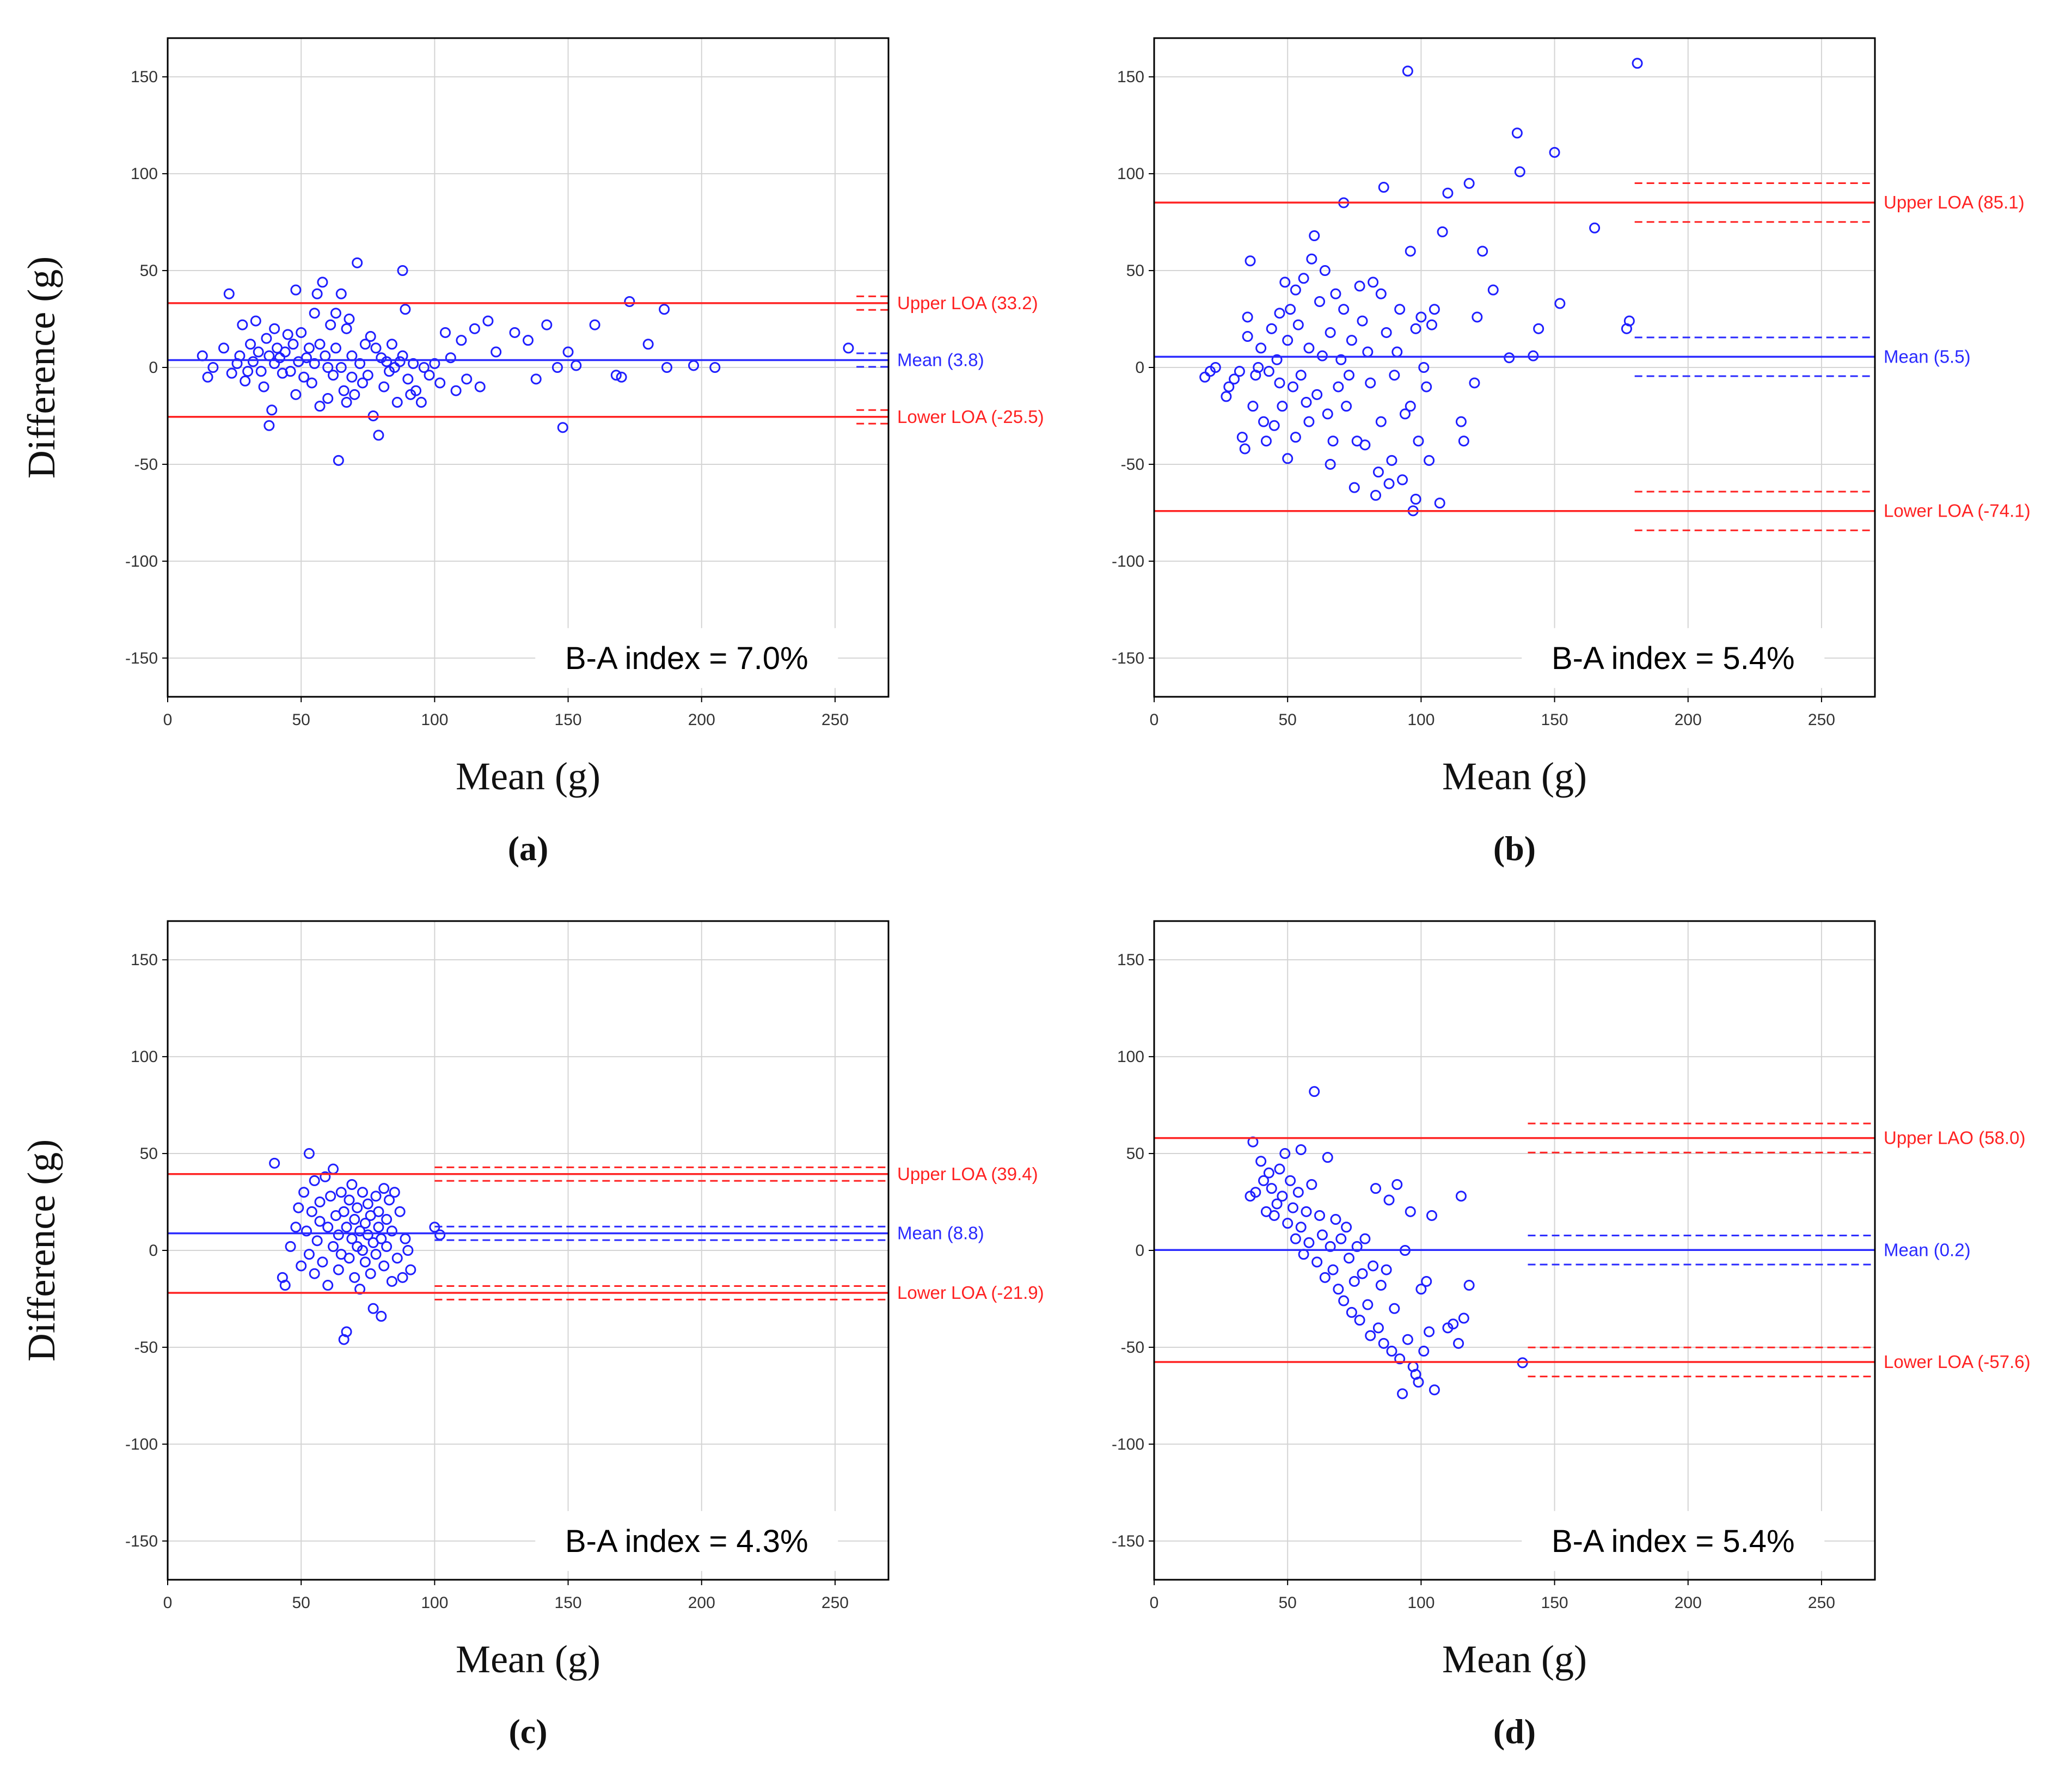 The width and height of the screenshot is (2072, 1767). Describe the element at coordinates (940, 359) in the screenshot. I see `mean-label: Mean (3.8)` at that location.